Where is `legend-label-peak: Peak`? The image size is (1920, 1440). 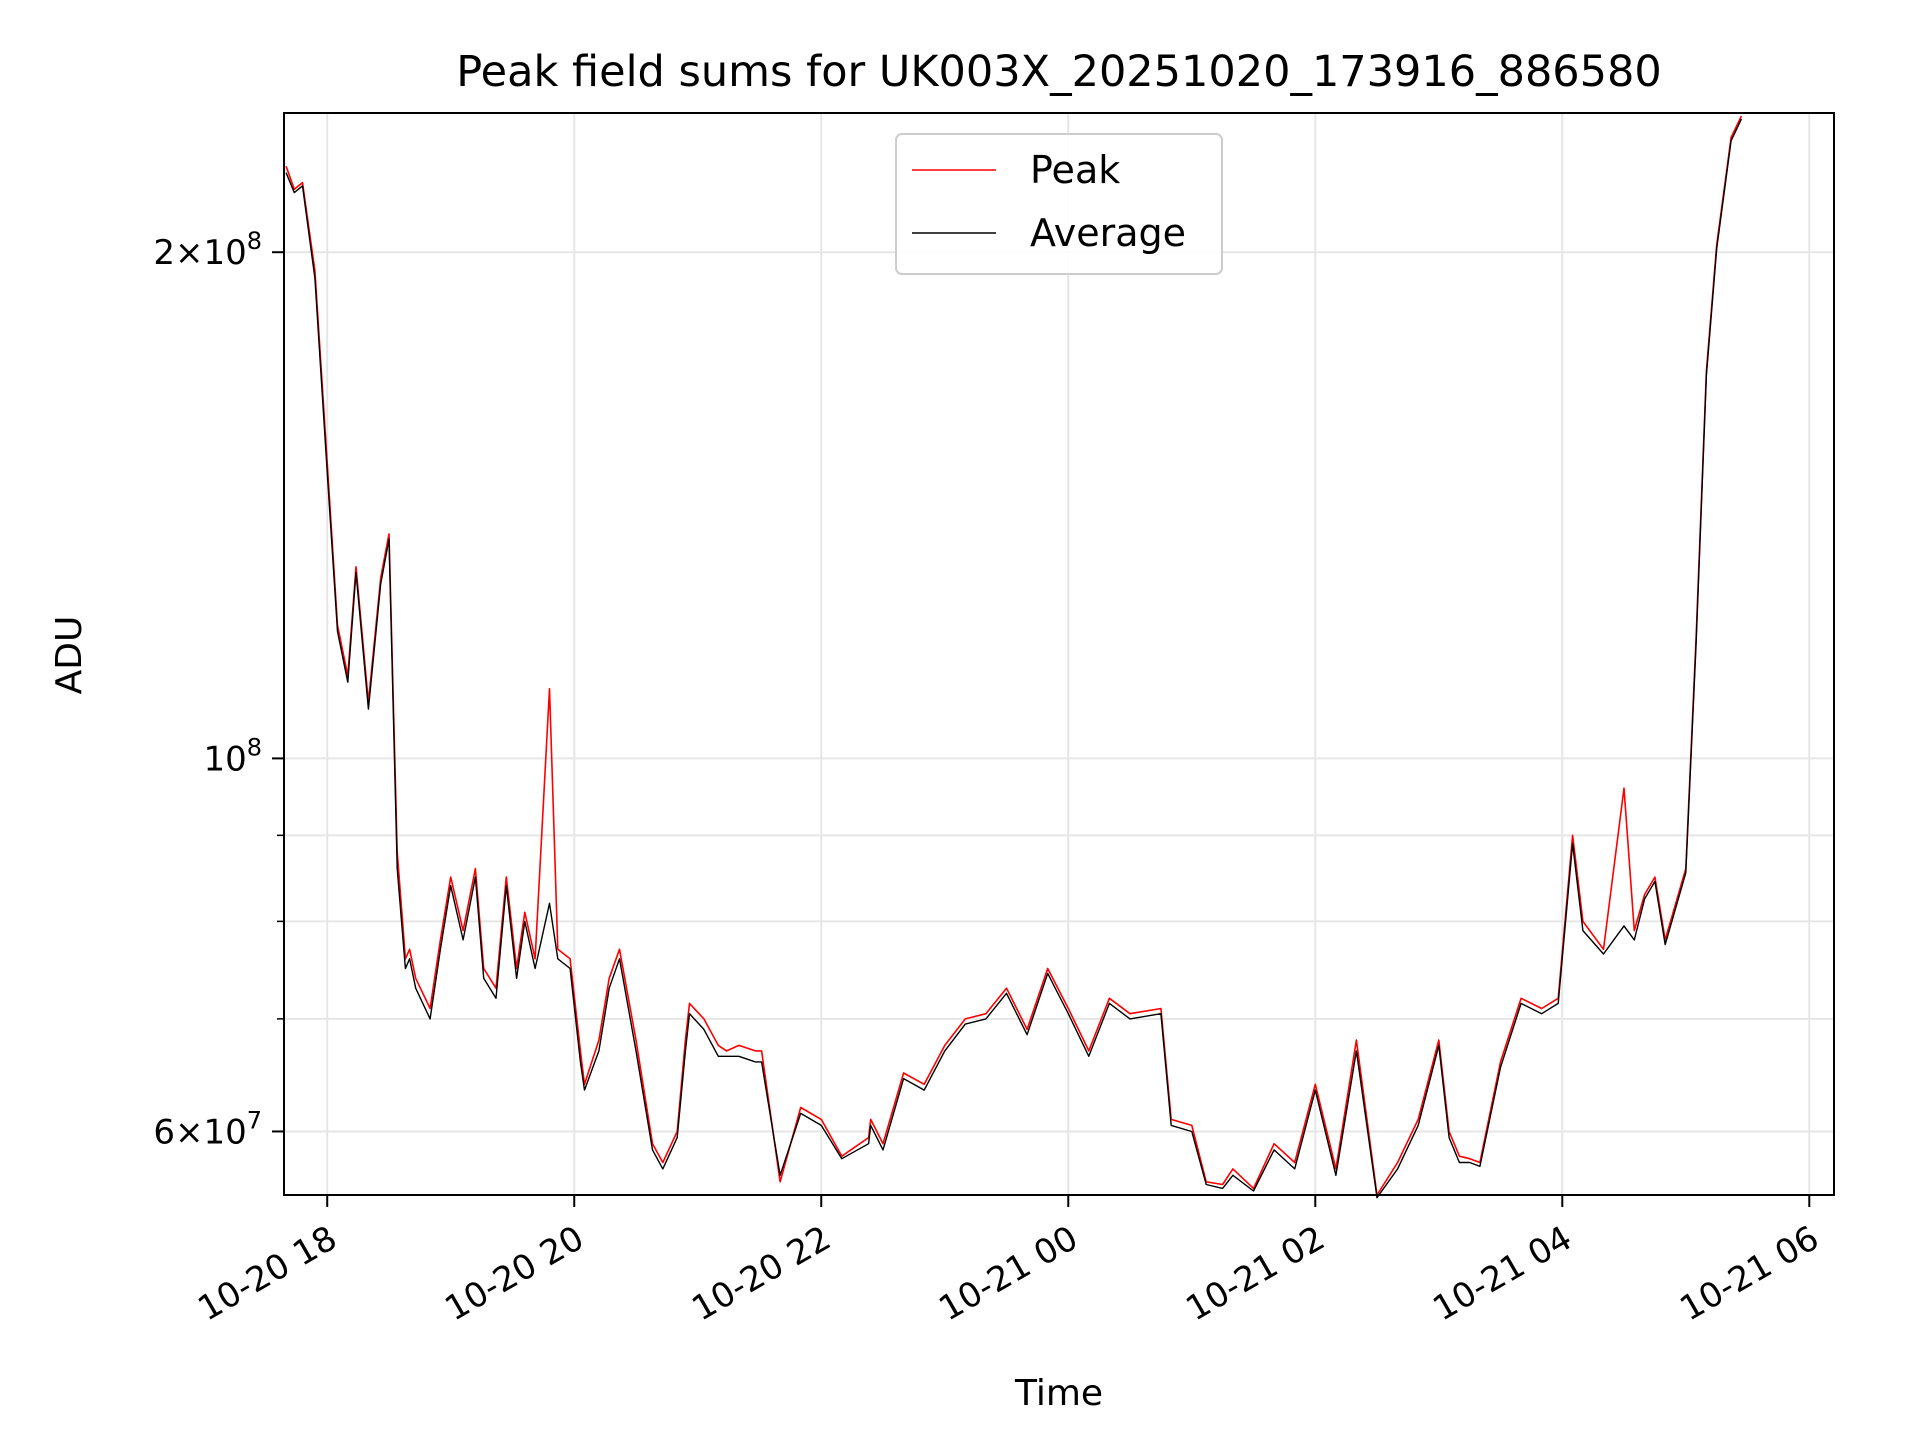
legend-label-peak: Peak is located at coordinates (1075, 170).